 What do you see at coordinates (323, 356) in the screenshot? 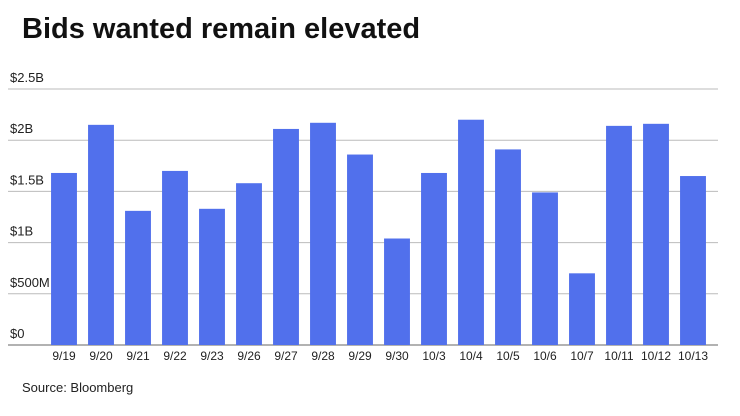
I see `x-tick-label: 9/28` at bounding box center [323, 356].